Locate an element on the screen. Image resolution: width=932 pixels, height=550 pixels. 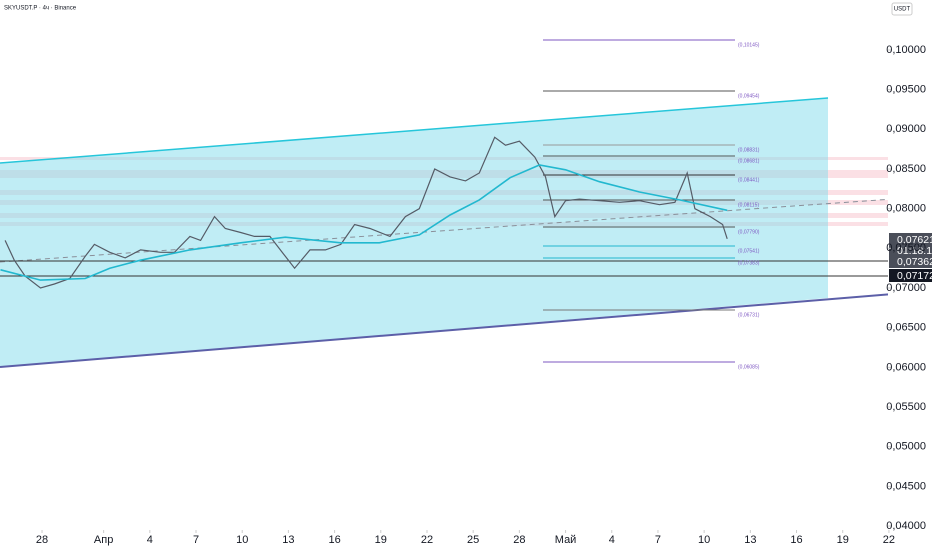
level-label: (0,08441) is located at coordinates (749, 180).